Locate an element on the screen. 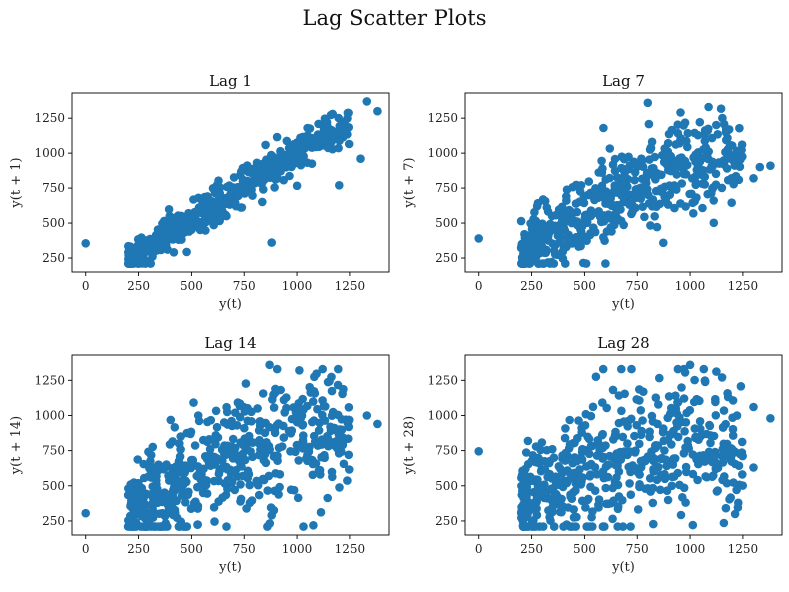 This screenshot has width=789, height=592. y-axis-label: y(t + 14) is located at coordinates (16, 445).